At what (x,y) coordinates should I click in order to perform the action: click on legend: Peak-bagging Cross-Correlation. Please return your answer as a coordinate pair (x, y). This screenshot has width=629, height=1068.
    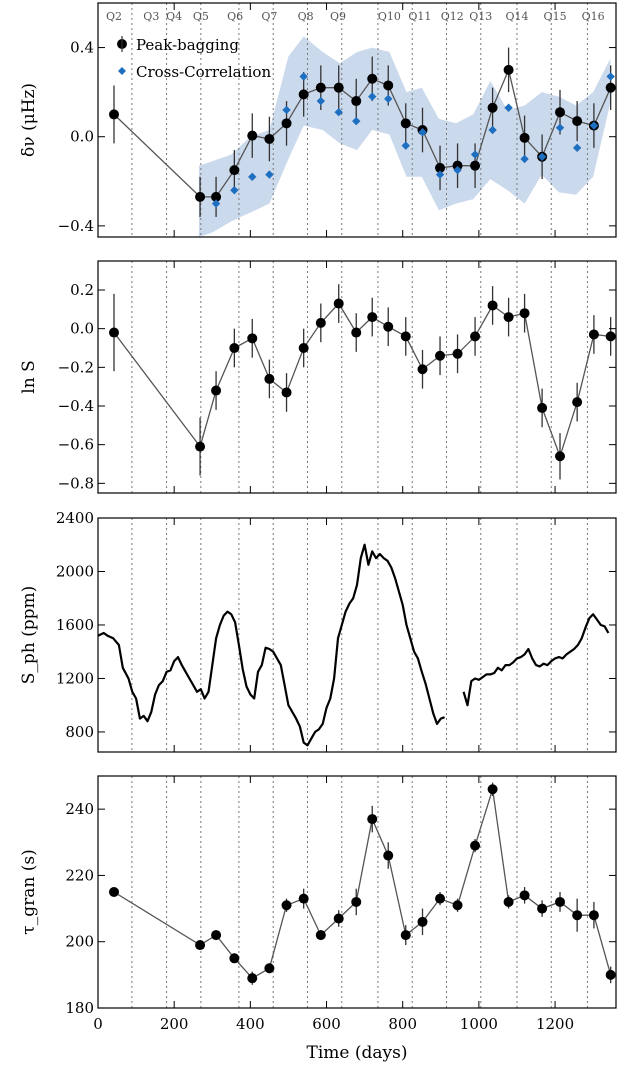
    Looking at the image, I should click on (194, 58).